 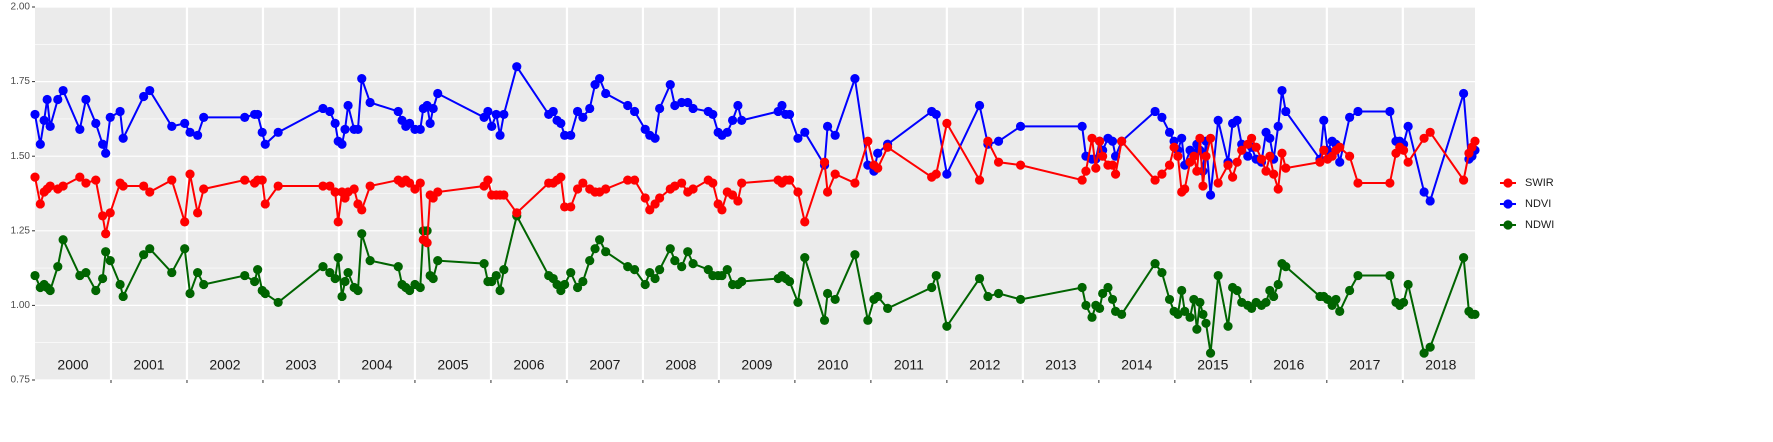 I want to click on y-tick-label: 1.75, so click(x=21, y=81).